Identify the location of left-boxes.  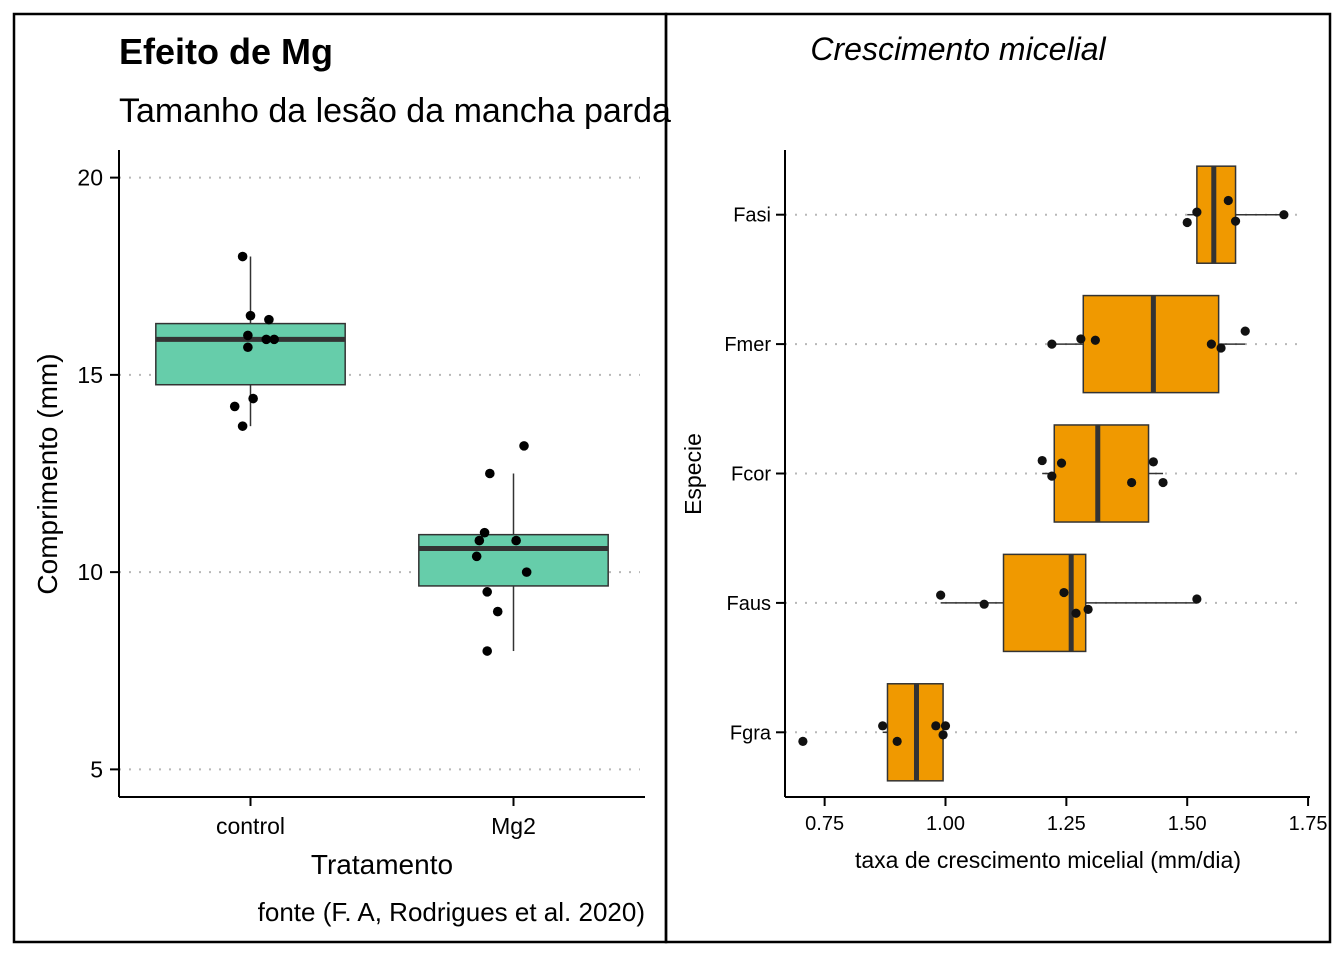
(382, 454).